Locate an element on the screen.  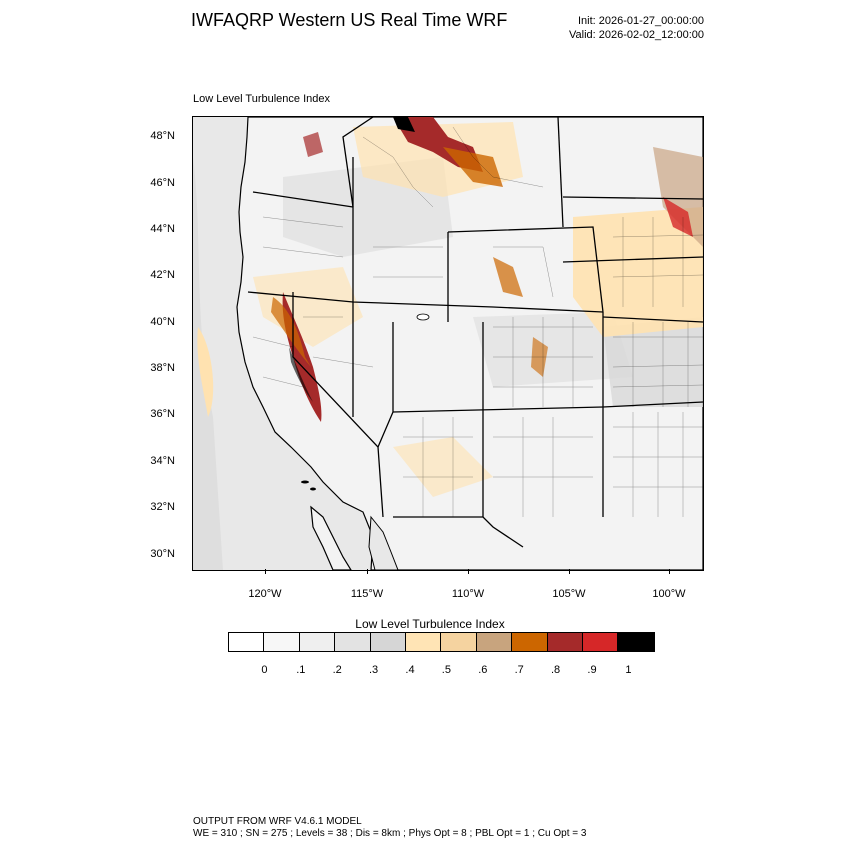
lat-tick-label: 46°N is located at coordinates (162, 183).